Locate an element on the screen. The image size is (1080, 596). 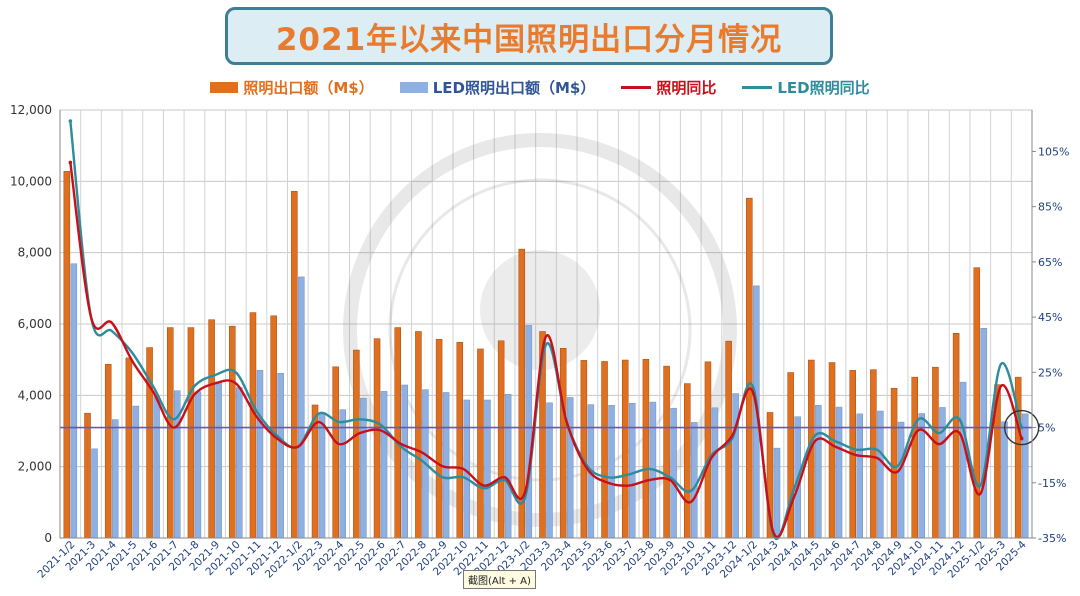
legend-label-lighting-yoy: 照明同比 is located at coordinates (686, 87).